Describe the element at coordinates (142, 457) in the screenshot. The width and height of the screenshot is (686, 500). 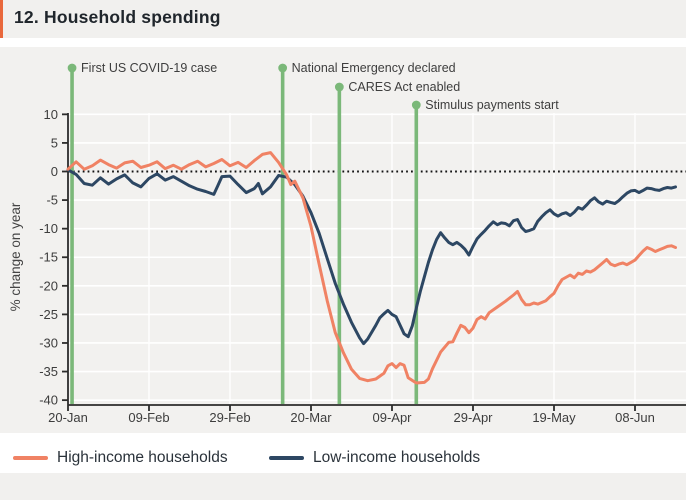
I see `legend-label-high-income: High-income households` at that location.